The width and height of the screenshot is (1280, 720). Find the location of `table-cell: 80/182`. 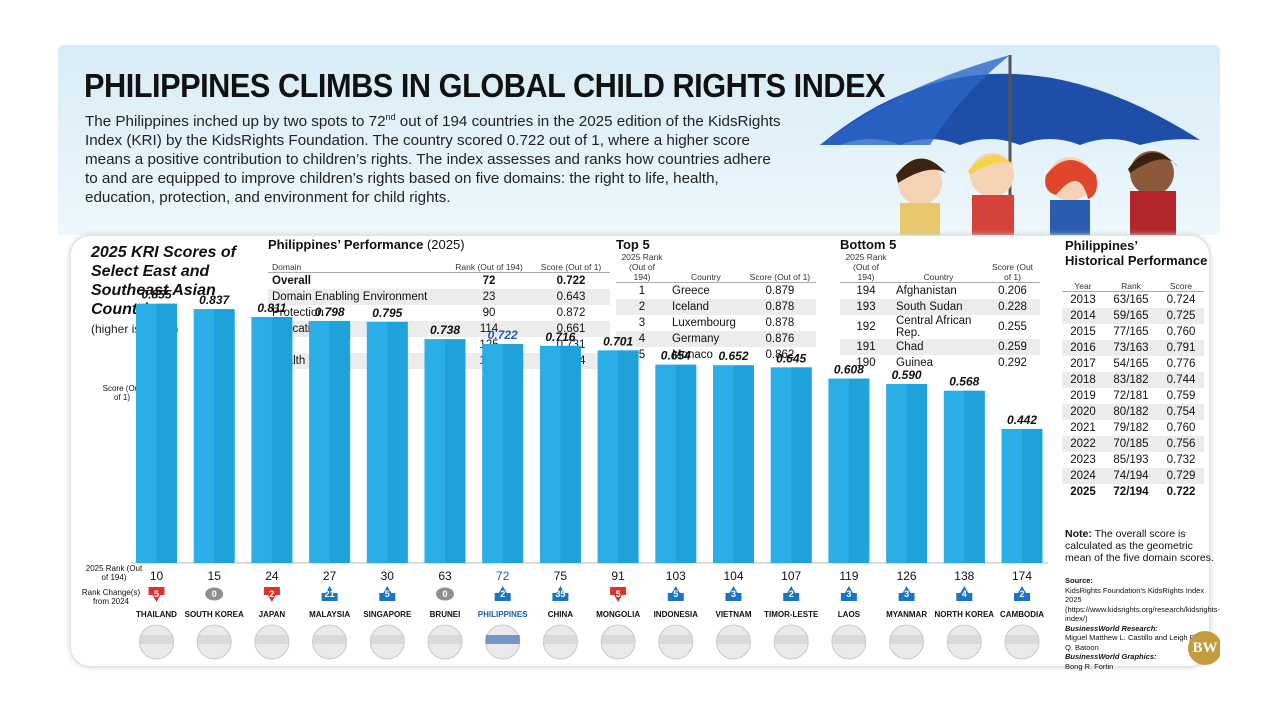

table-cell: 80/182 is located at coordinates (1131, 412).